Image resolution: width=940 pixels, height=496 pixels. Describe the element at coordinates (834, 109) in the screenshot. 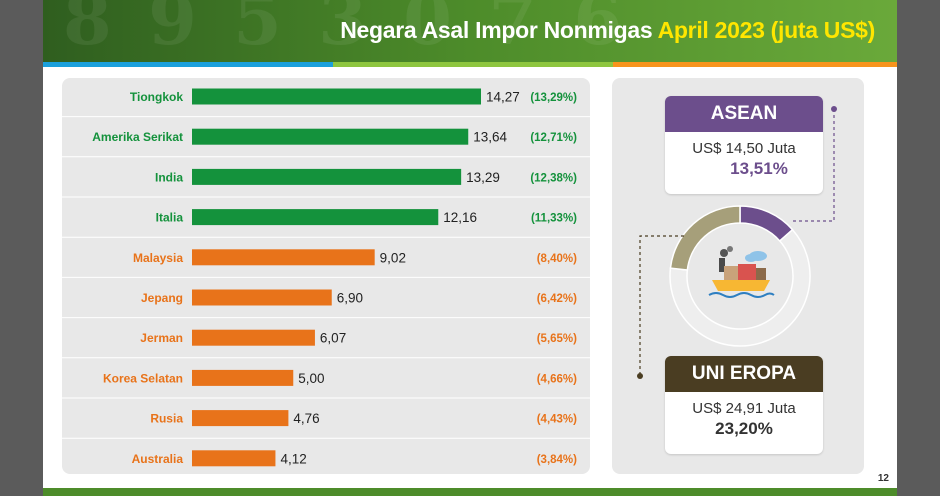

I see `asean-connector-dot` at that location.